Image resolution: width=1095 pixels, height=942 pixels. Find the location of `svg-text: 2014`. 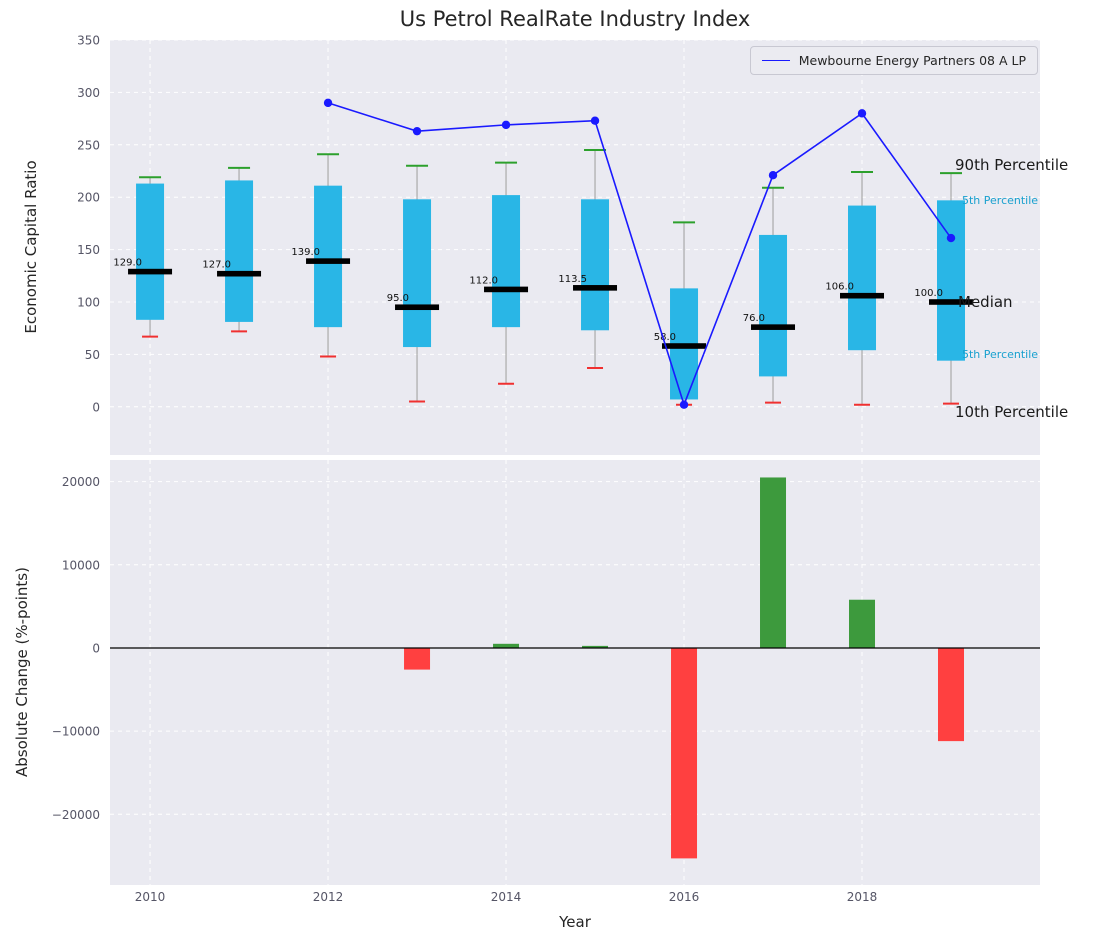

svg-text: 2014 is located at coordinates (506, 897).